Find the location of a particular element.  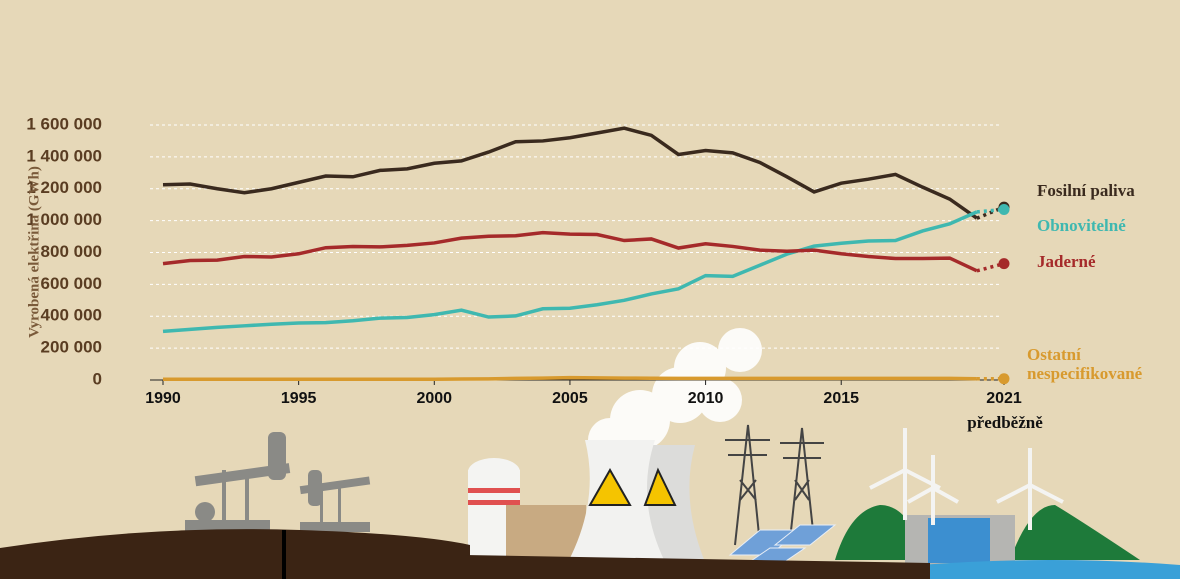

pylon is located at coordinates (774, 485).